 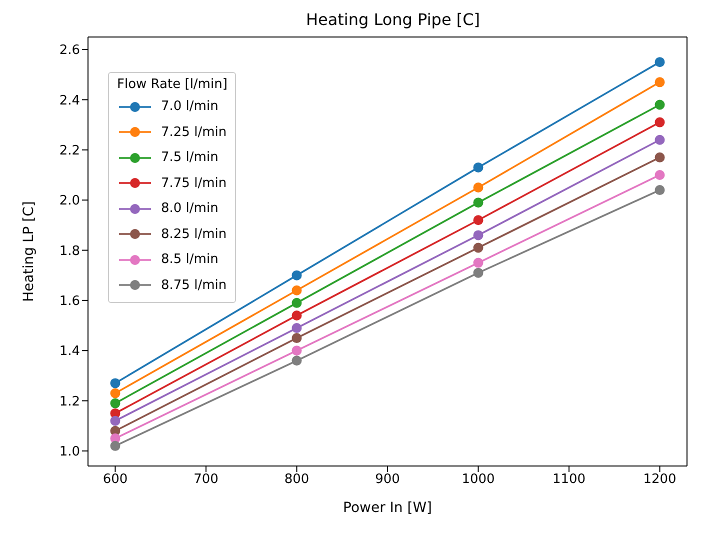 I want to click on legend-label: 7.0 l/min, so click(x=189, y=106).